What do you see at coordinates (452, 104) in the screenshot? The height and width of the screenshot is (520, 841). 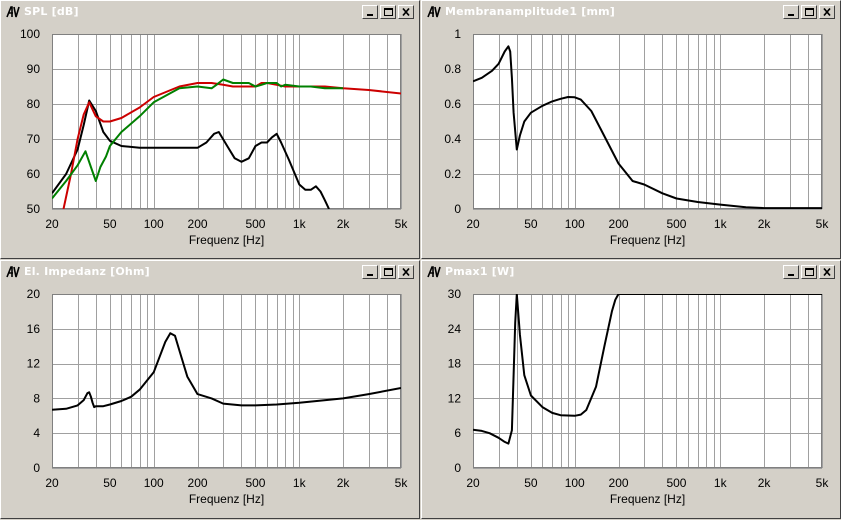 I see `y-tick-label: 0.6` at bounding box center [452, 104].